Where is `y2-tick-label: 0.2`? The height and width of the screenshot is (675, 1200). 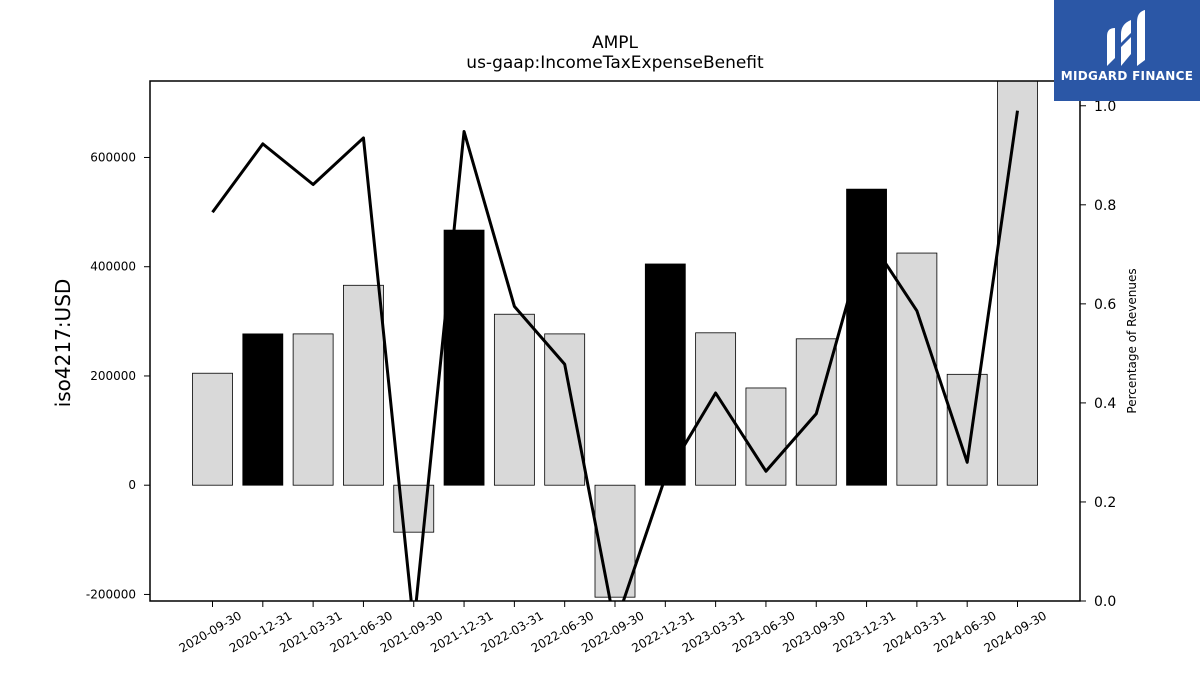 y2-tick-label: 0.2 is located at coordinates (1105, 503).